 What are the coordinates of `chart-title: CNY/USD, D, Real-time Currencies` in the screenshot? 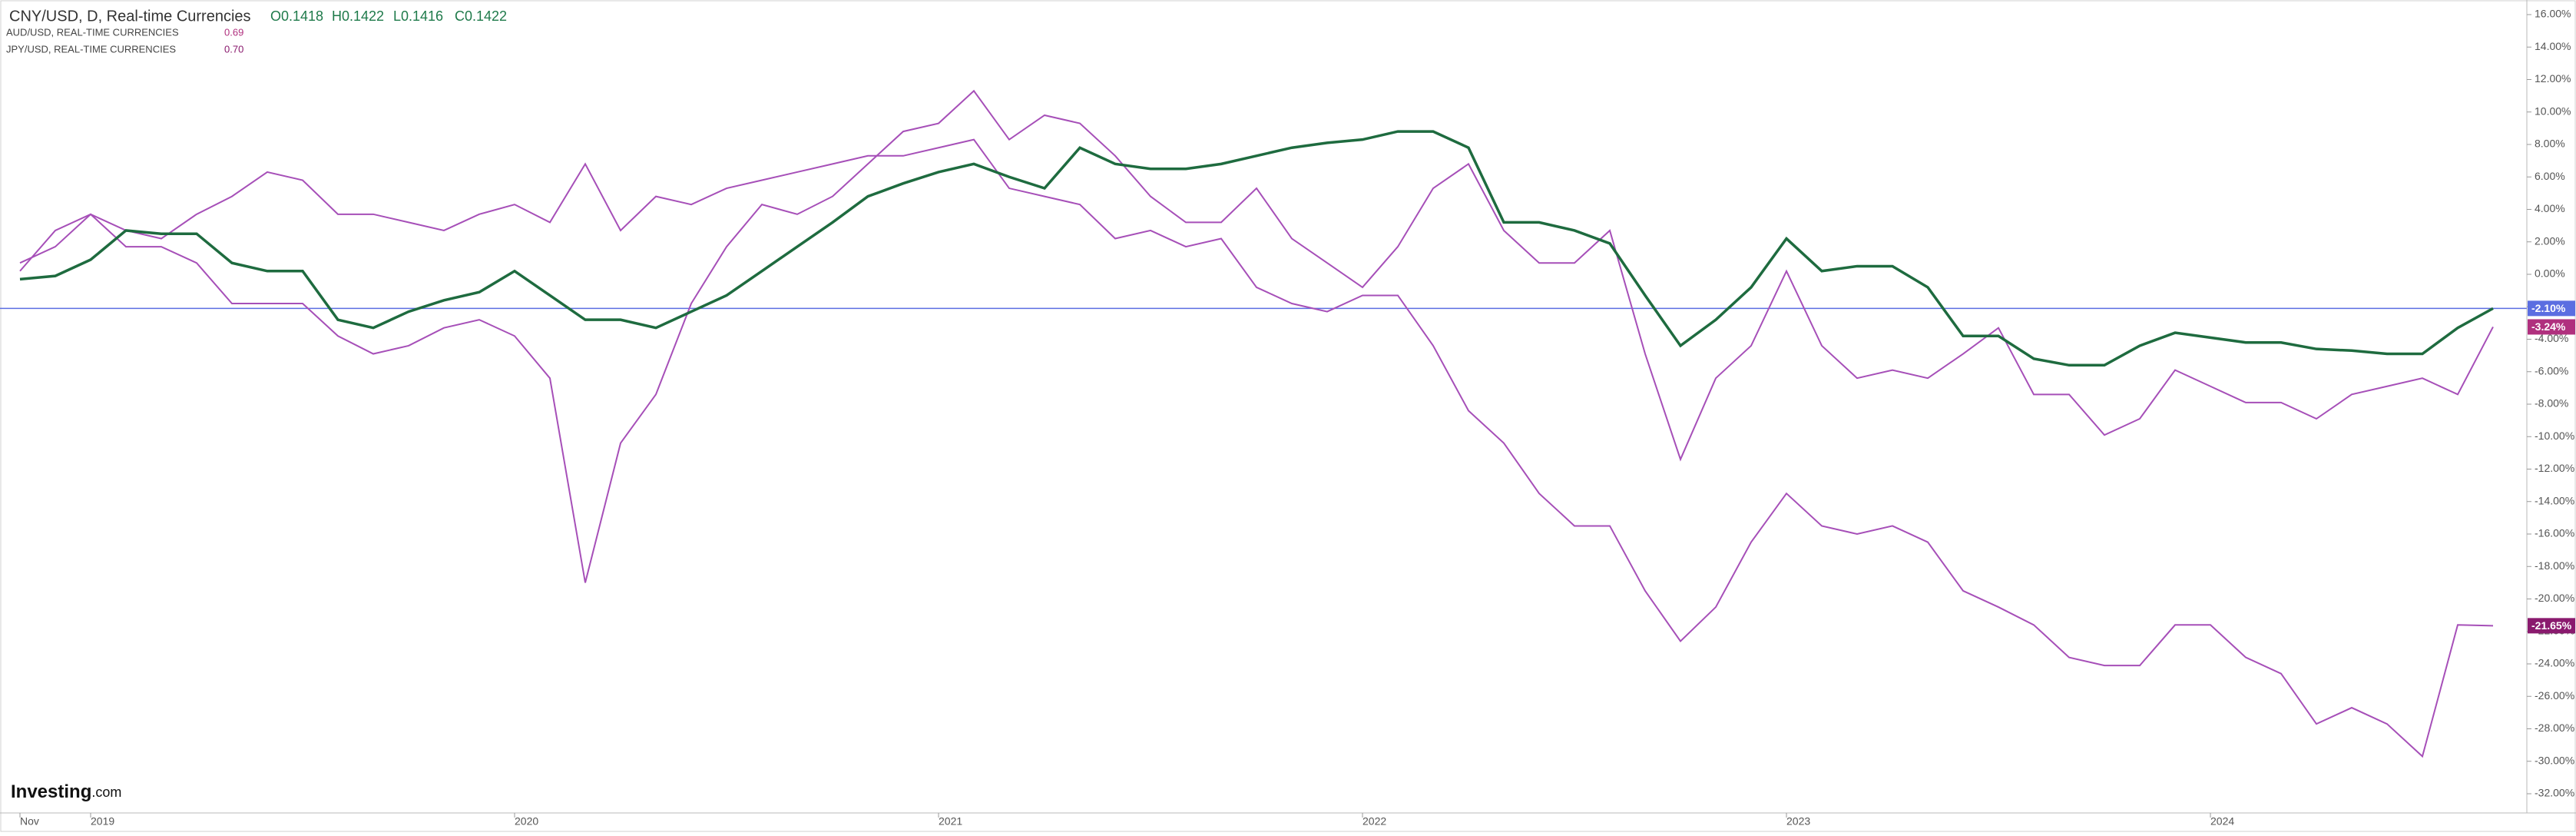 It's located at (130, 16).